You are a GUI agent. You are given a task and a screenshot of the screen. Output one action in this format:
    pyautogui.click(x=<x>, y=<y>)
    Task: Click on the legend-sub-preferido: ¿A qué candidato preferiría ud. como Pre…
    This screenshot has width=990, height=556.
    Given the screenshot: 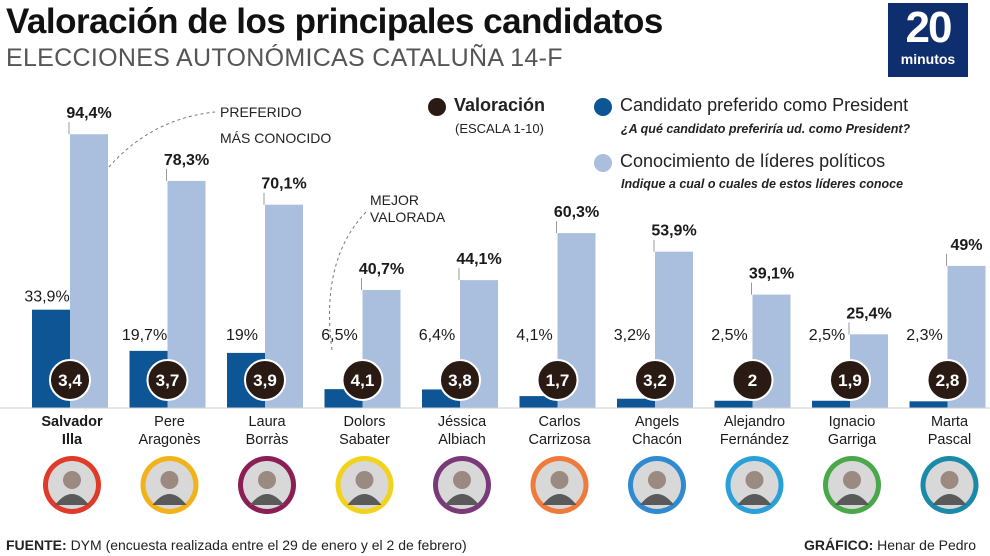 What is the action you would take?
    pyautogui.click(x=766, y=129)
    